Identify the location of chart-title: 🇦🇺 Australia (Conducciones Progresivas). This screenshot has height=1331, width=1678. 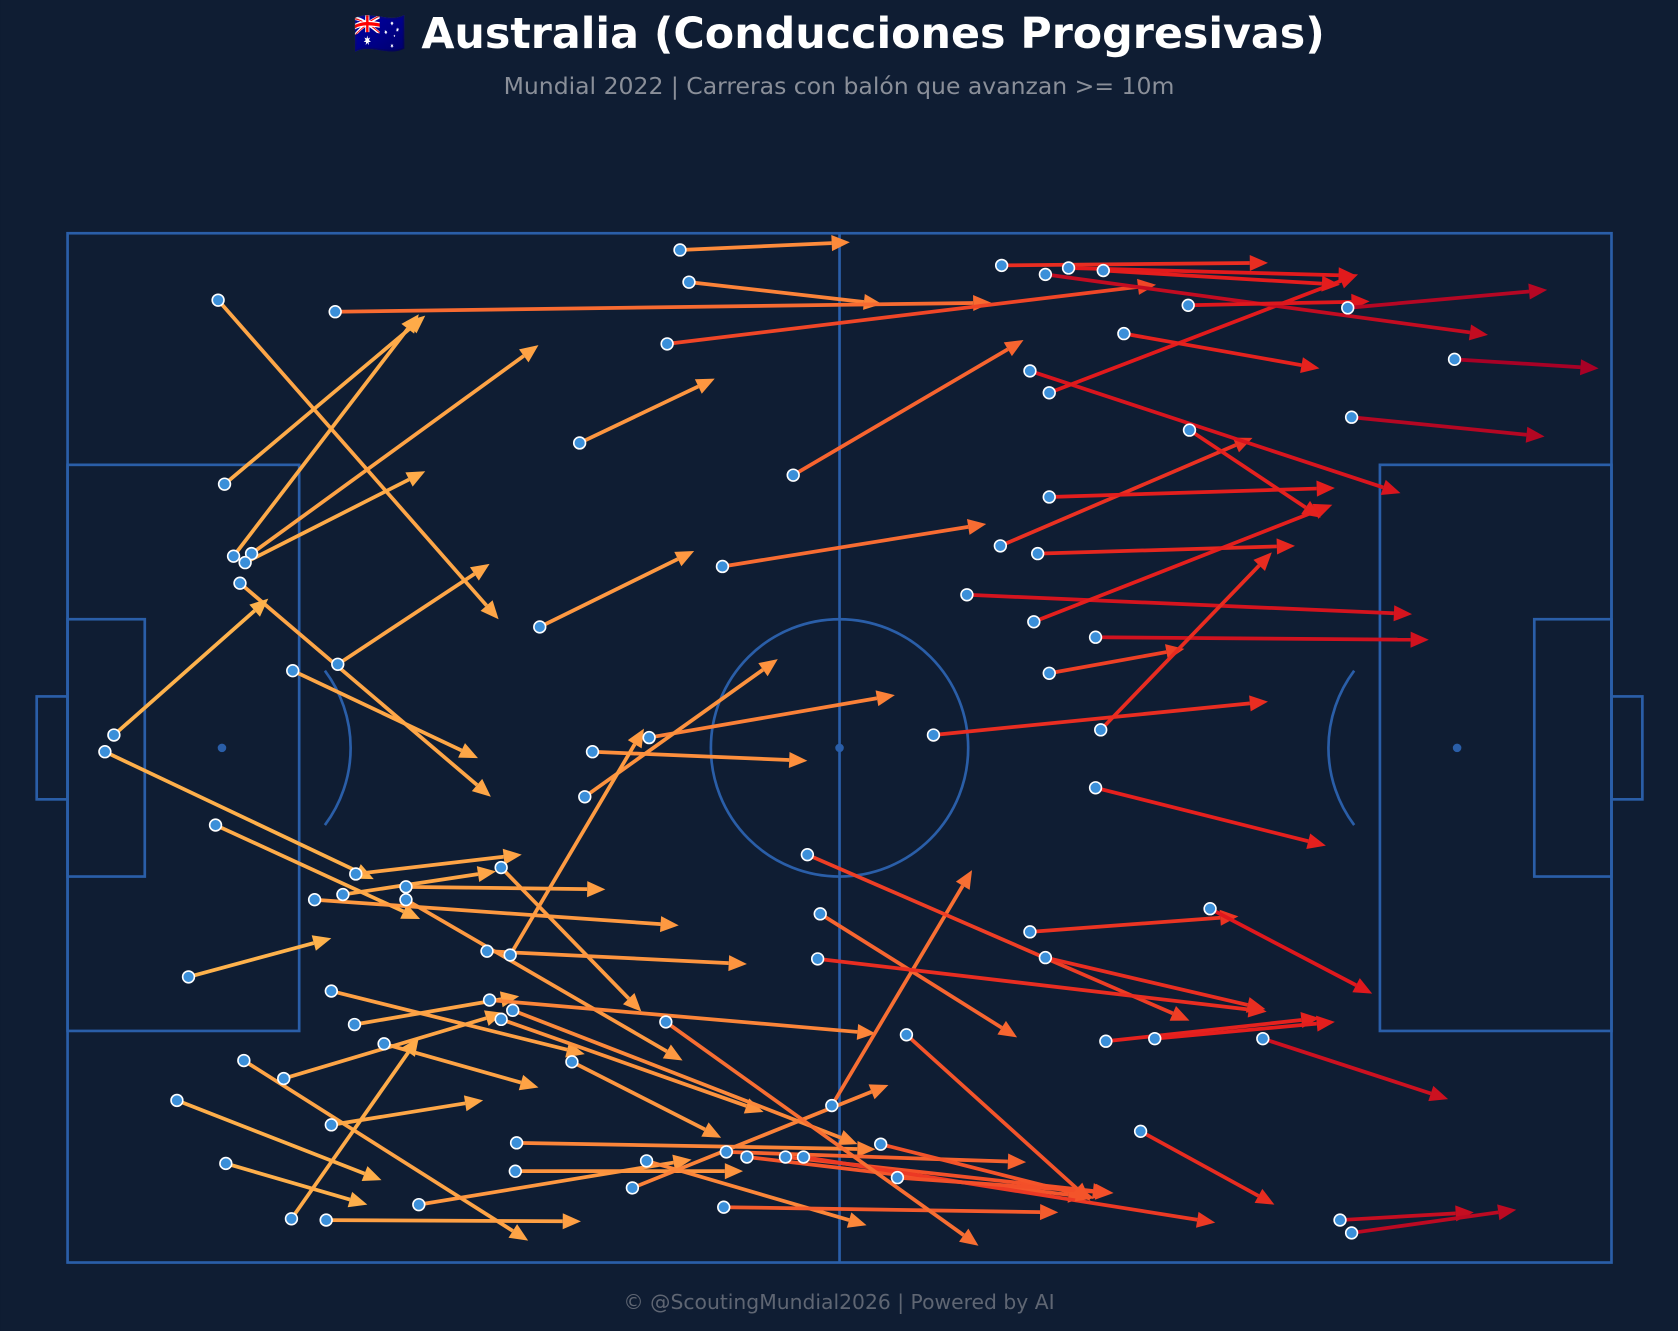
(839, 34).